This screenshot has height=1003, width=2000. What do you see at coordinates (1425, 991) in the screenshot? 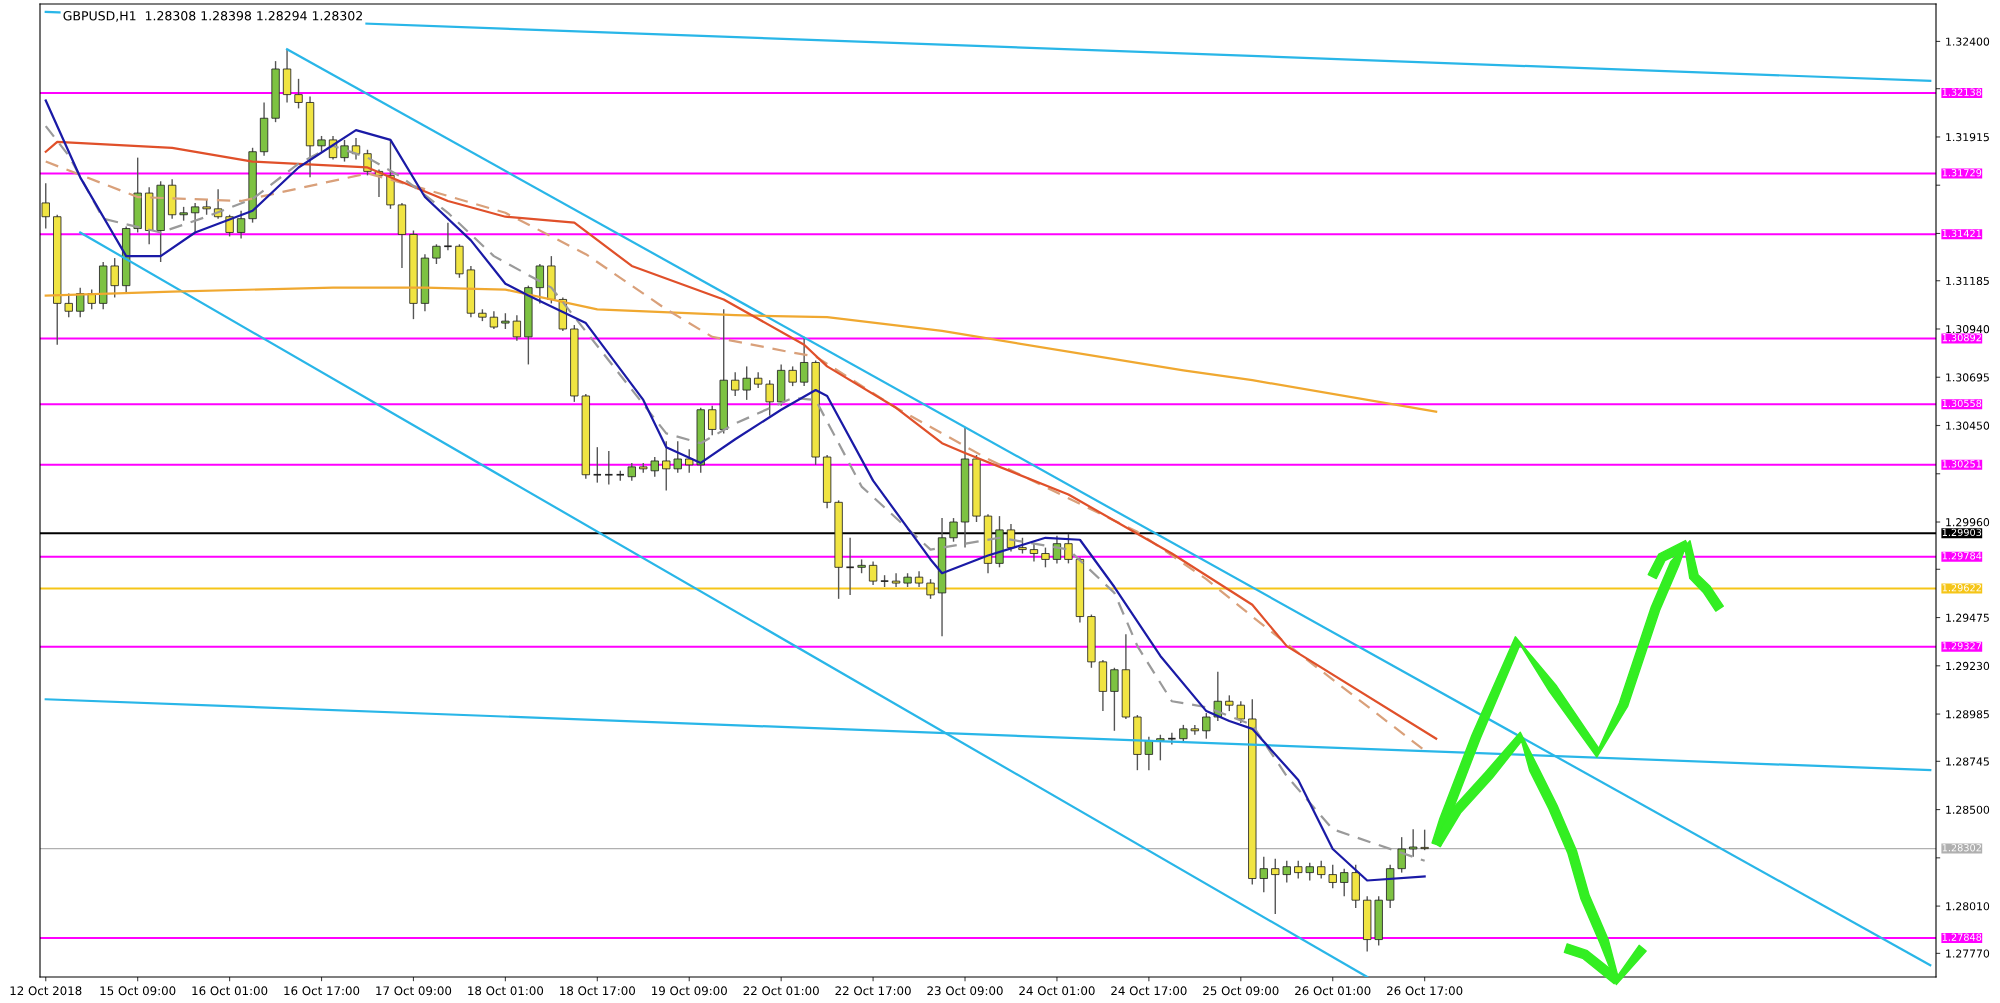
I see `x-tick-label: 26 Oct 17:00` at bounding box center [1425, 991].